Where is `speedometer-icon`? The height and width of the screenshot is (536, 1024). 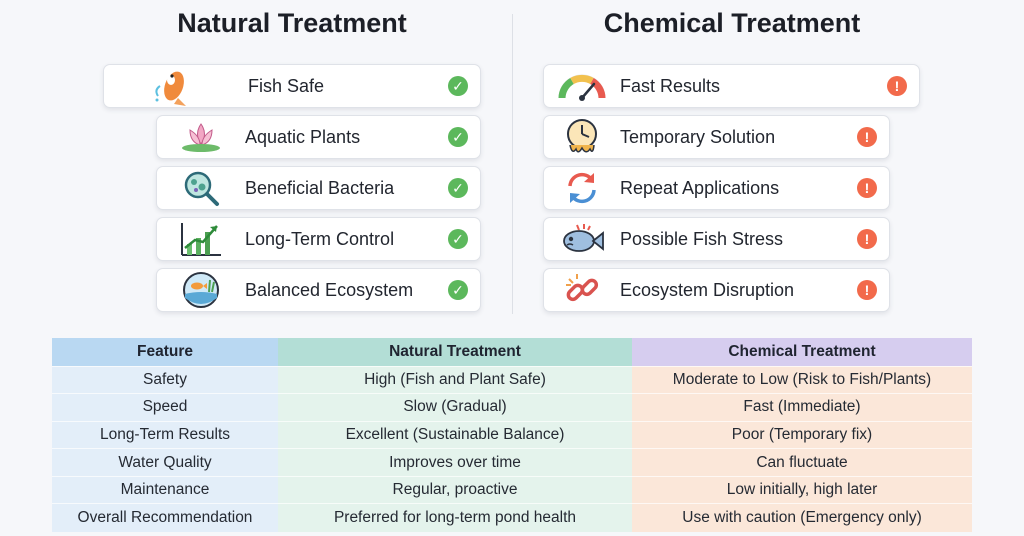
speedometer-icon is located at coordinates (582, 86).